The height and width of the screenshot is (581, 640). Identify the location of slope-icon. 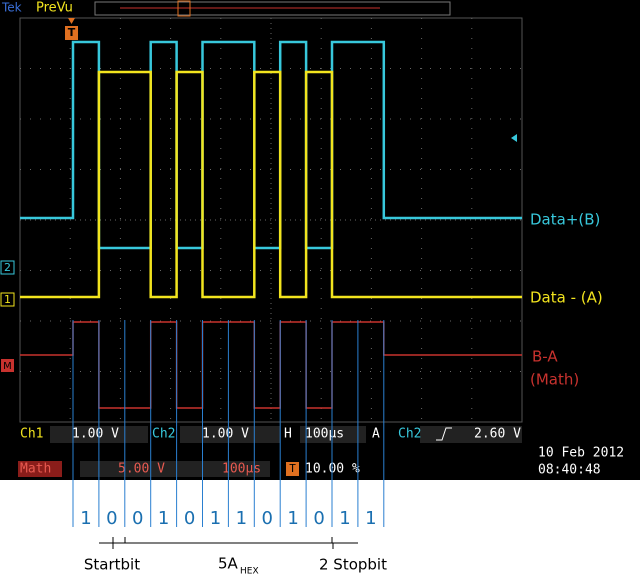
(444, 434).